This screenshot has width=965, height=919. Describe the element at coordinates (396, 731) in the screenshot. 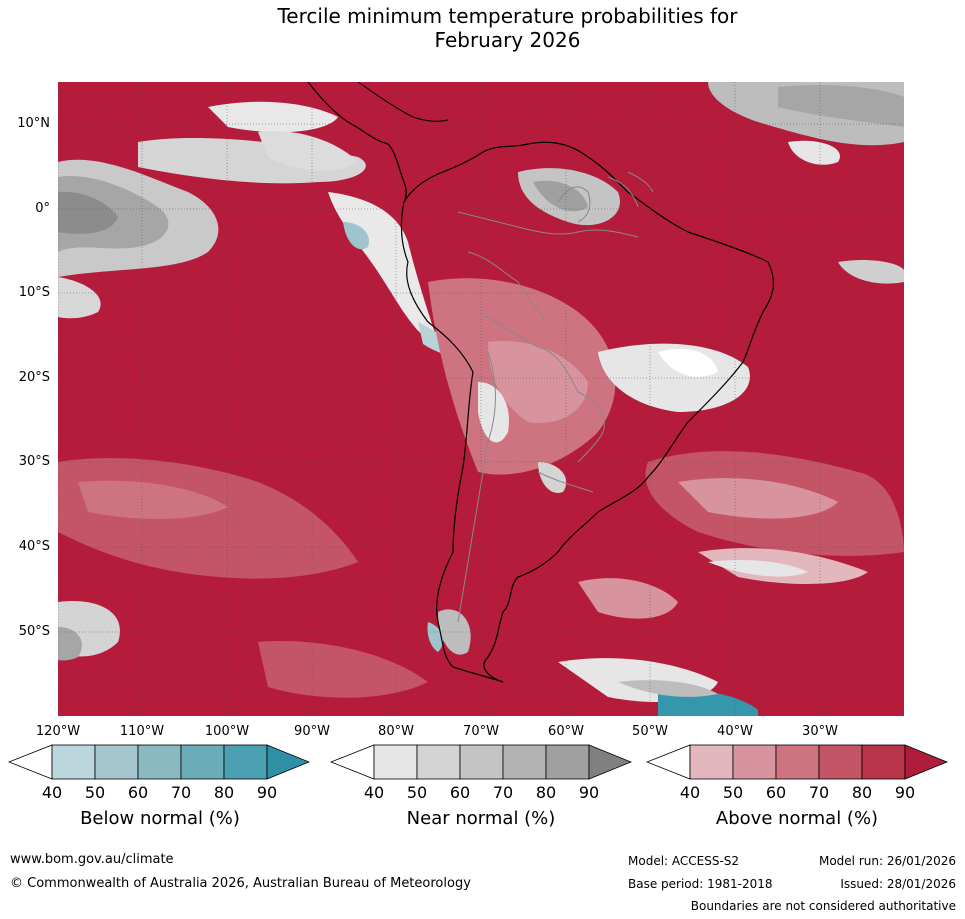

I see `lon-label: 80°W` at that location.